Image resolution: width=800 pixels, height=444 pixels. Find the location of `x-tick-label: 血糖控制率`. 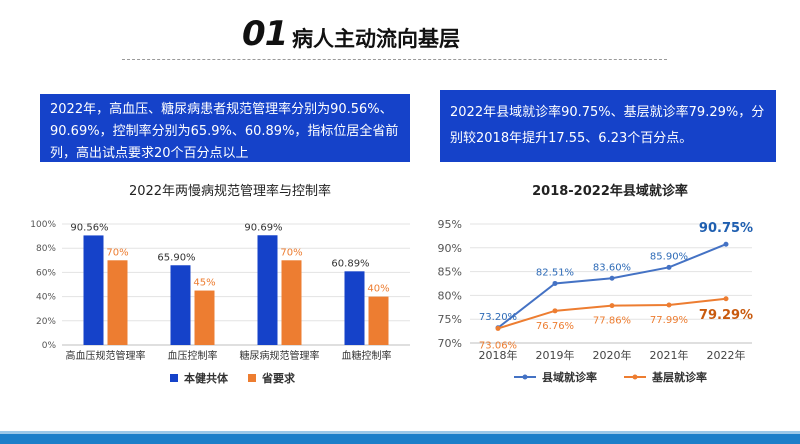

x-tick-label: 血糖控制率 is located at coordinates (367, 355).